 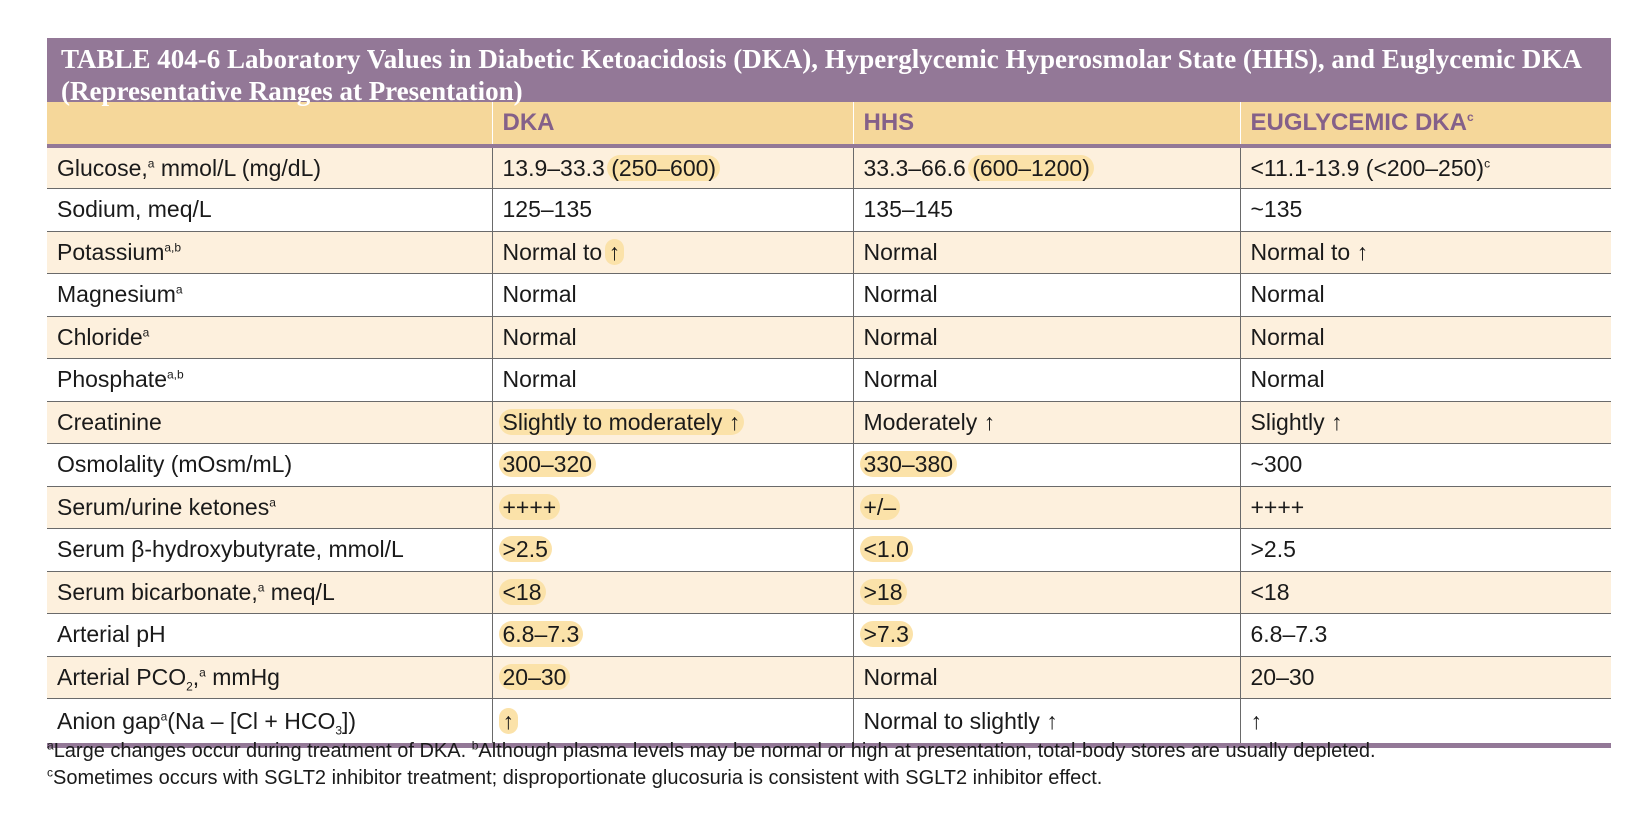 What do you see at coordinates (1425, 507) in the screenshot?
I see `cell-euglycemic: ++++` at bounding box center [1425, 507].